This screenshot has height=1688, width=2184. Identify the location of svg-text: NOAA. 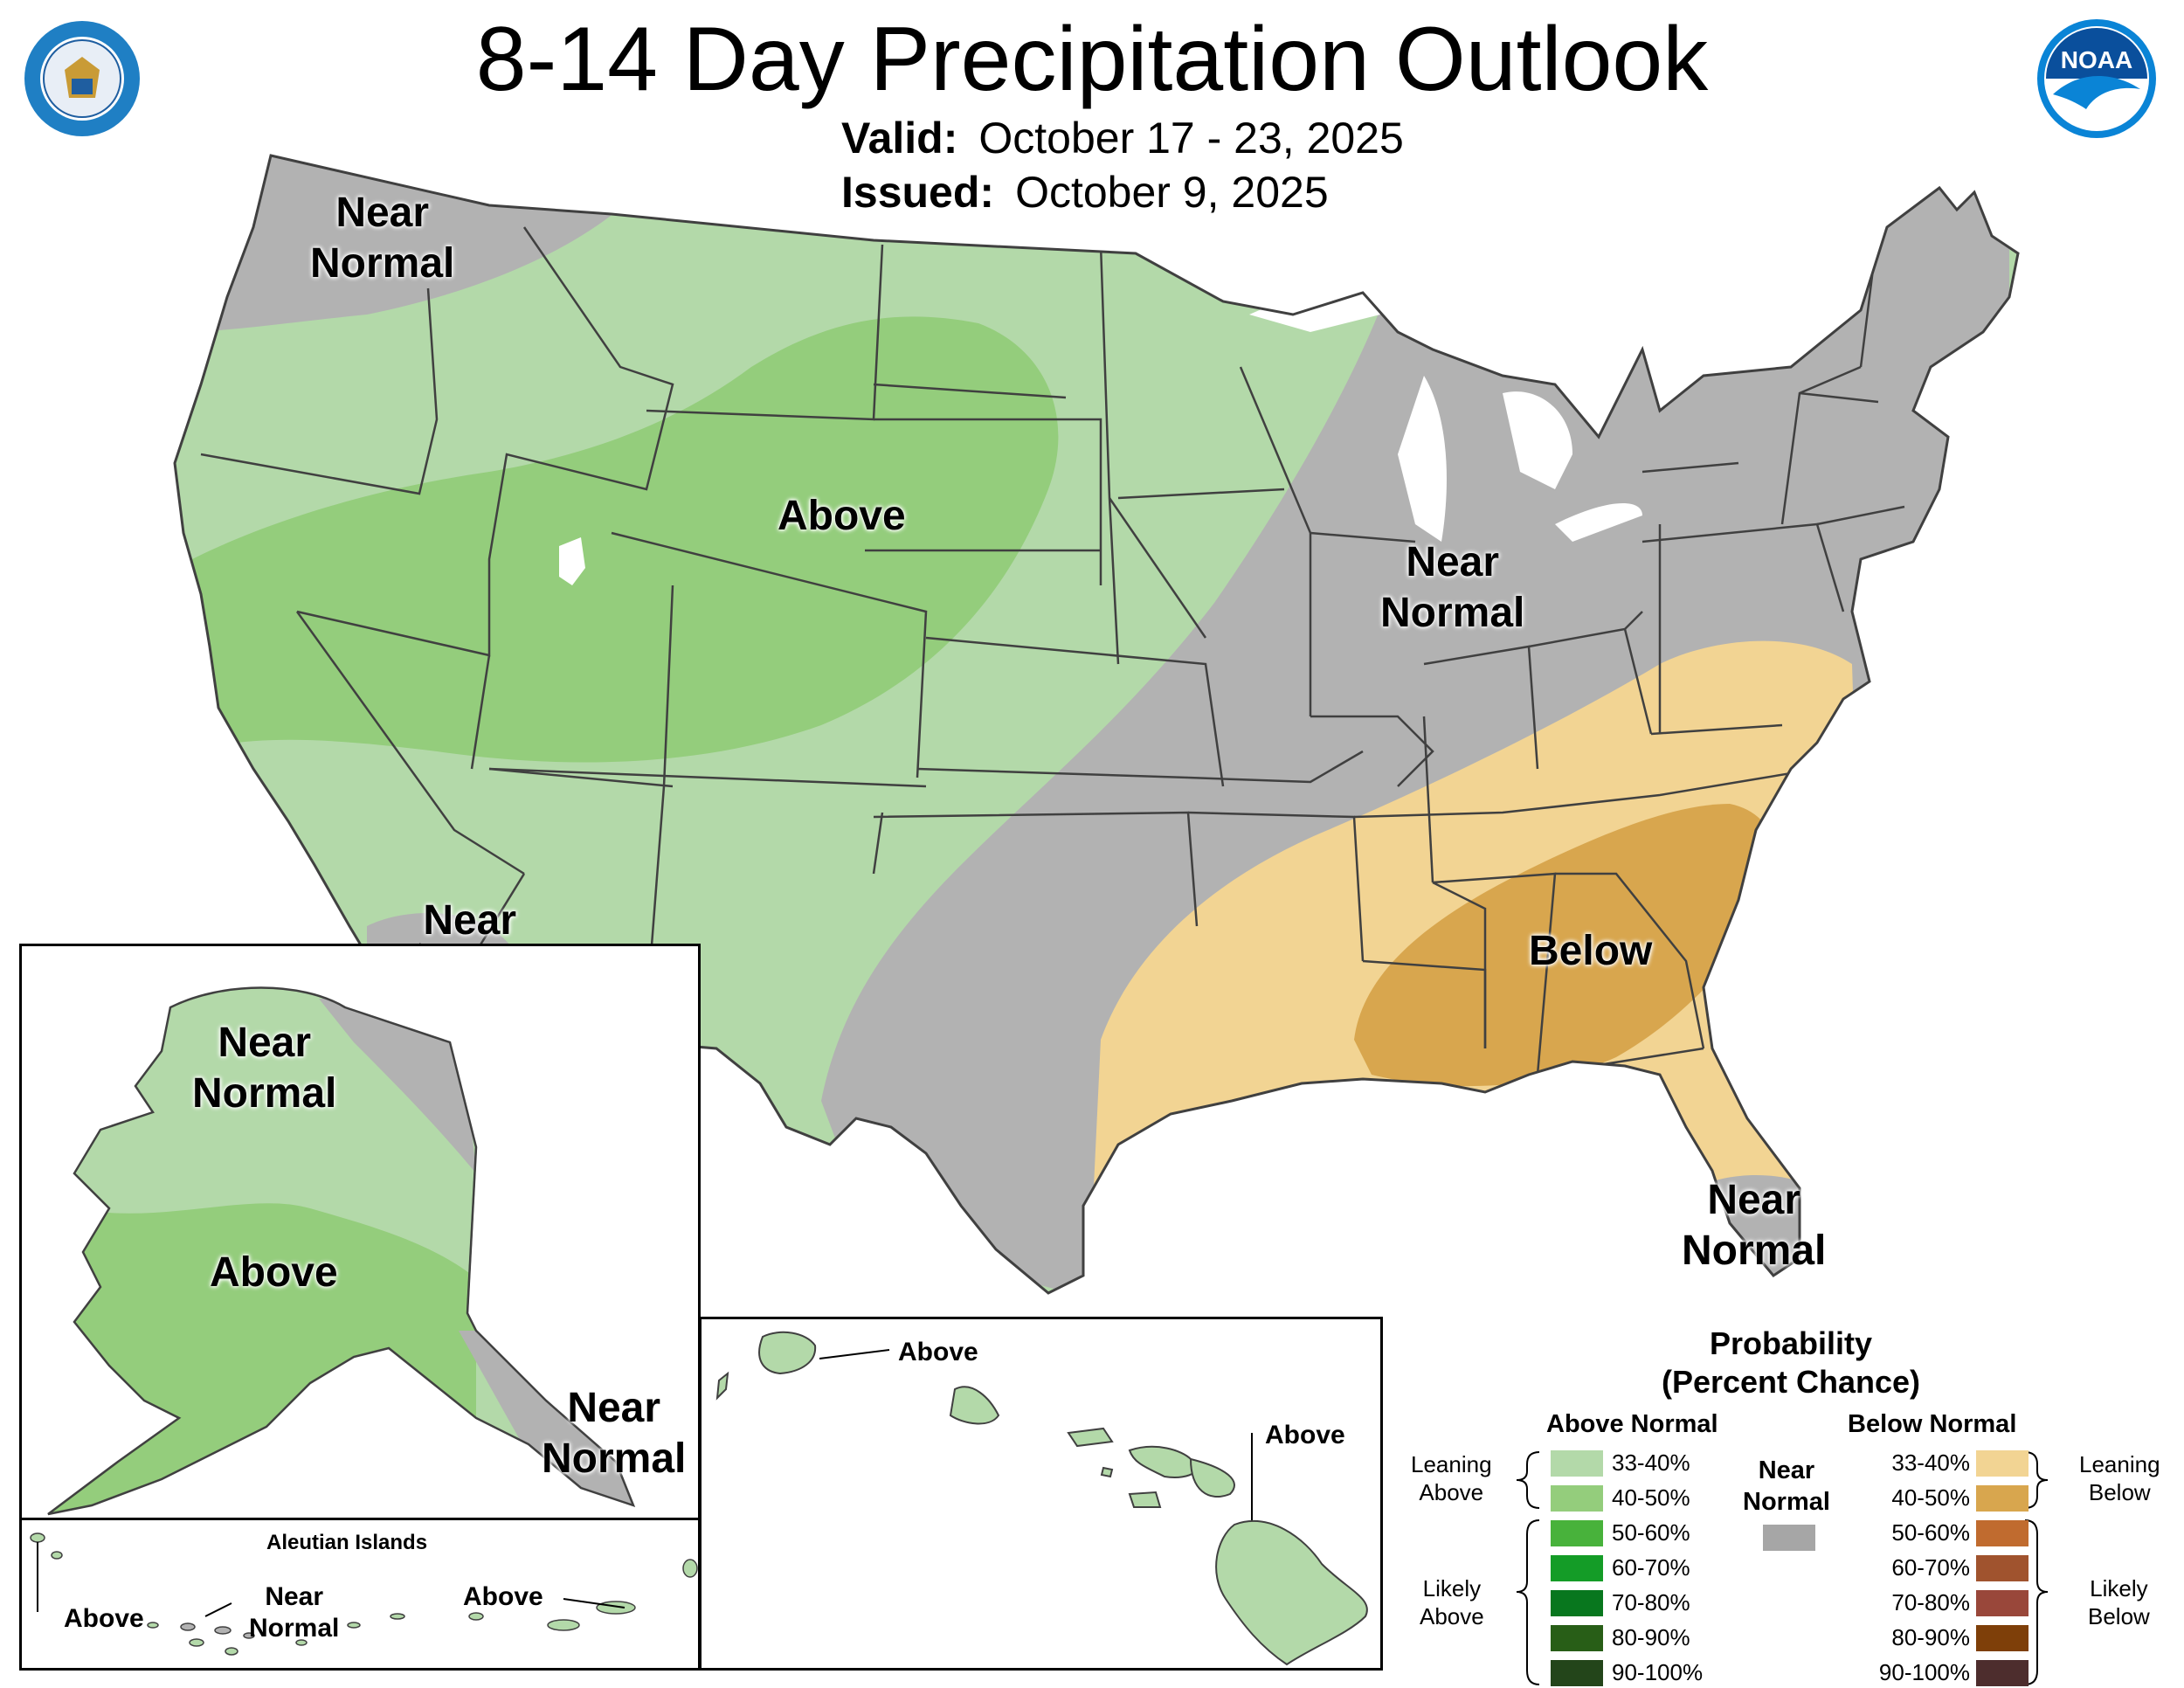
(2096, 59).